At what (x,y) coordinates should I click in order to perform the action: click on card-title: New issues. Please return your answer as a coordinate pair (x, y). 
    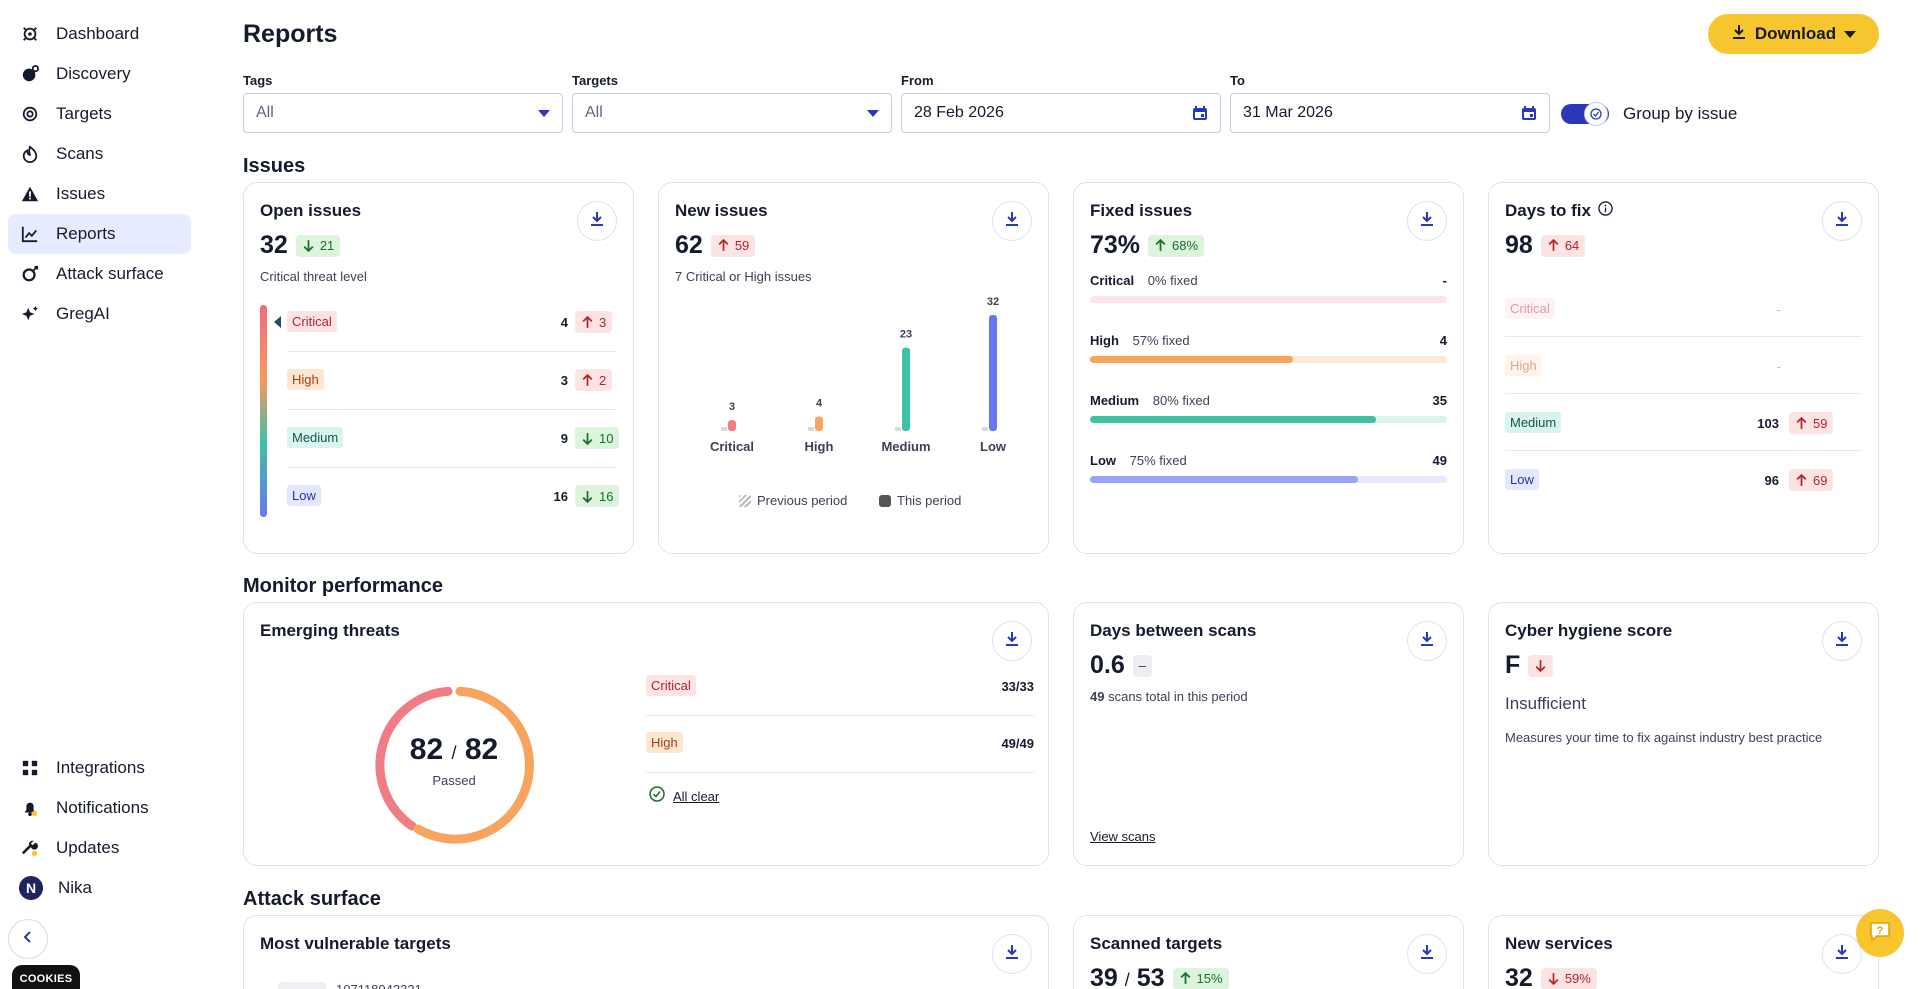
    Looking at the image, I should click on (721, 210).